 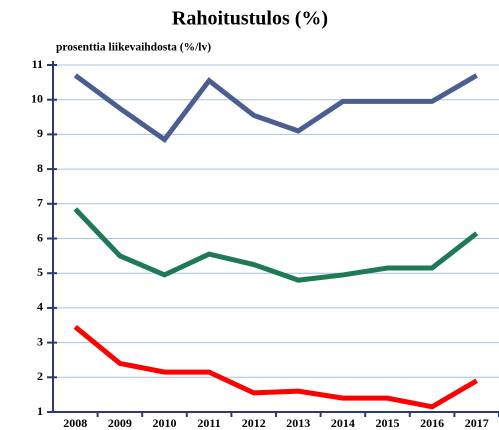 I want to click on x-tick-label: 2013, so click(x=298, y=423).